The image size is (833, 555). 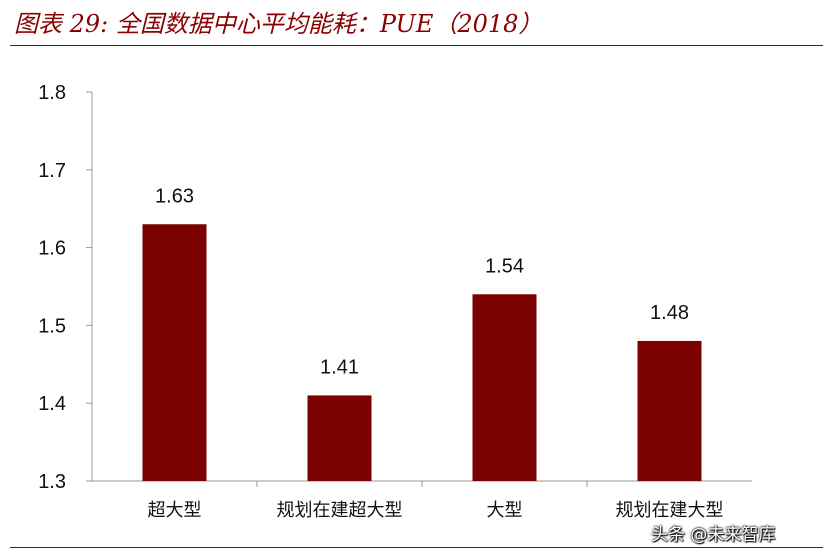 What do you see at coordinates (52, 93) in the screenshot?
I see `y-tick-label: 1.8` at bounding box center [52, 93].